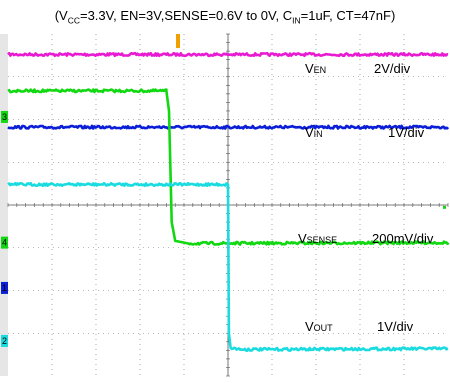  Describe the element at coordinates (322, 240) in the screenshot. I see `channel-label-sub: SENSE` at that location.